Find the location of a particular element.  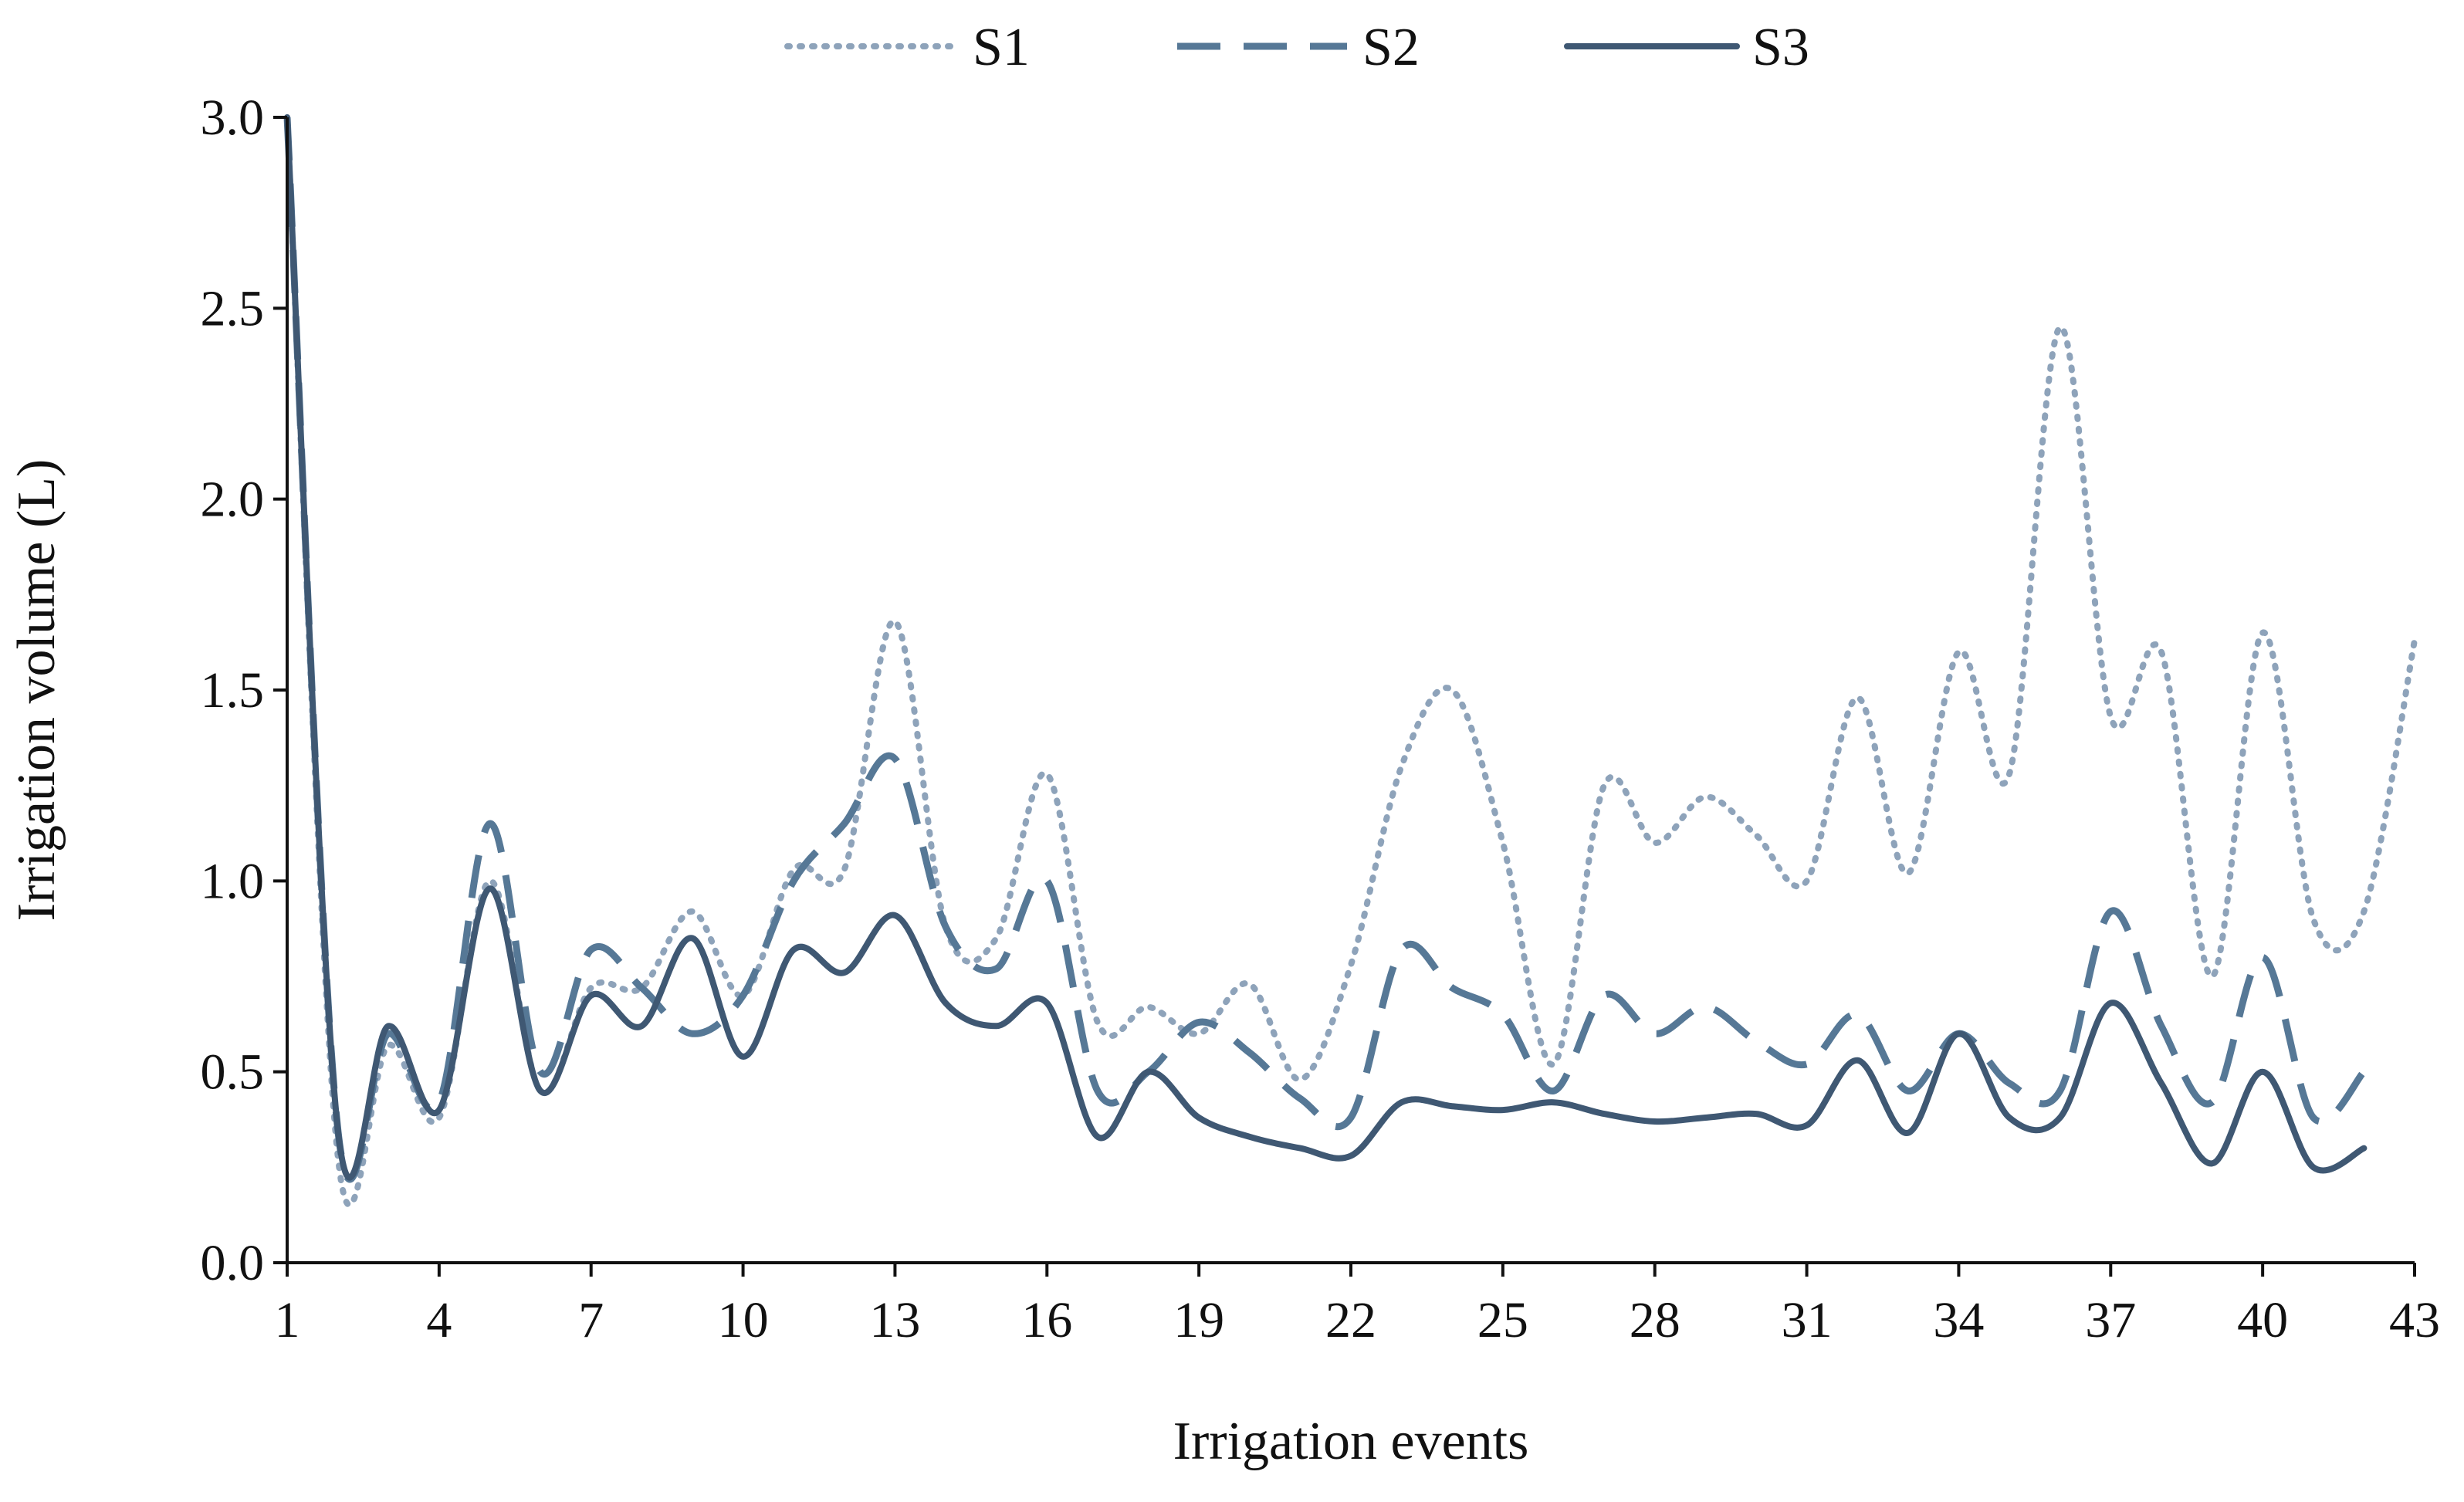

y-tick-label: 0.5 is located at coordinates (233, 1072).